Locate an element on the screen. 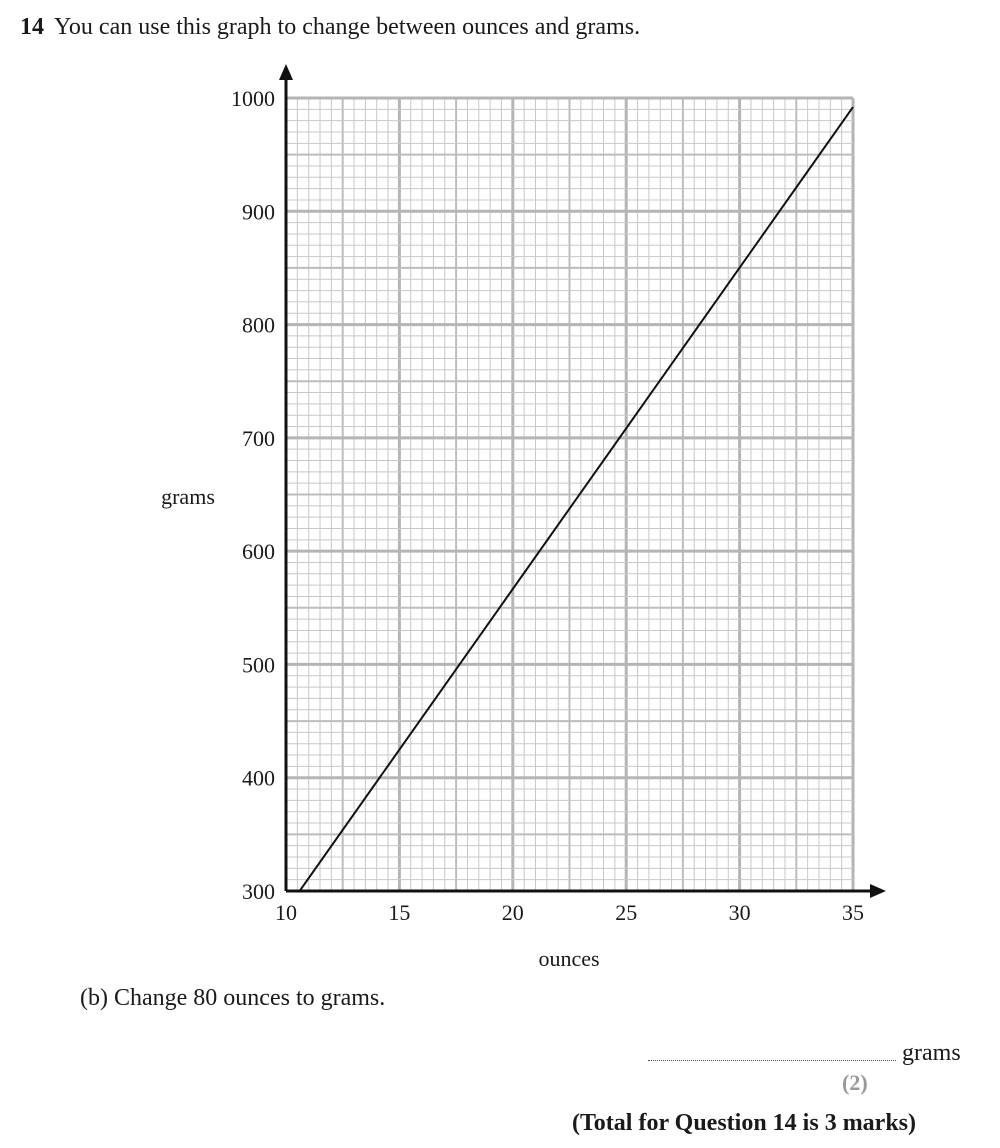  question-number: 14 is located at coordinates (32, 27).